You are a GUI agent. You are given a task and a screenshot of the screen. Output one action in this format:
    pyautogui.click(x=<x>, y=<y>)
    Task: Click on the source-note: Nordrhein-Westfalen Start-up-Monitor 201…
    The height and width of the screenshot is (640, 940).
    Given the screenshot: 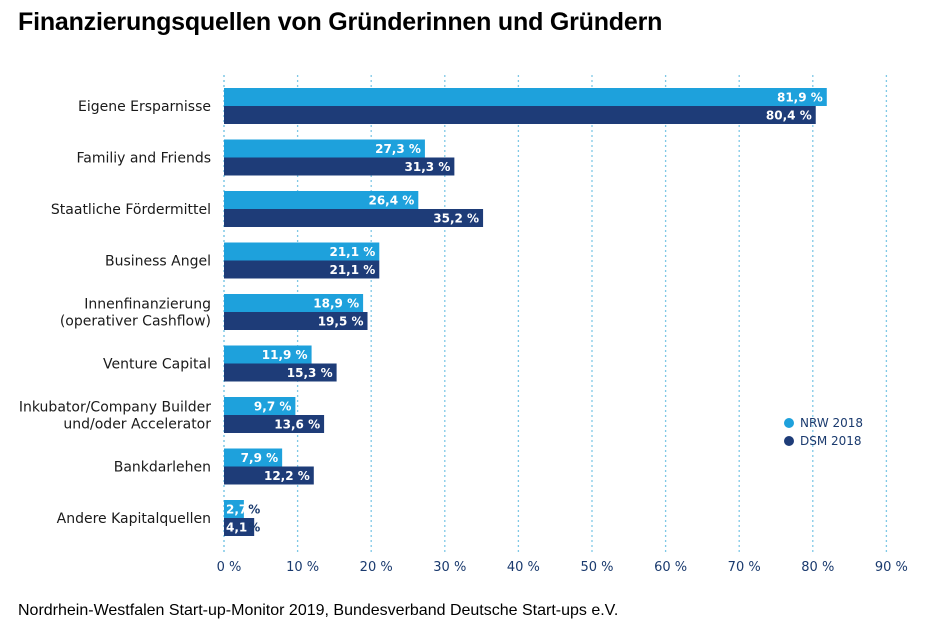 What is the action you would take?
    pyautogui.click(x=318, y=610)
    